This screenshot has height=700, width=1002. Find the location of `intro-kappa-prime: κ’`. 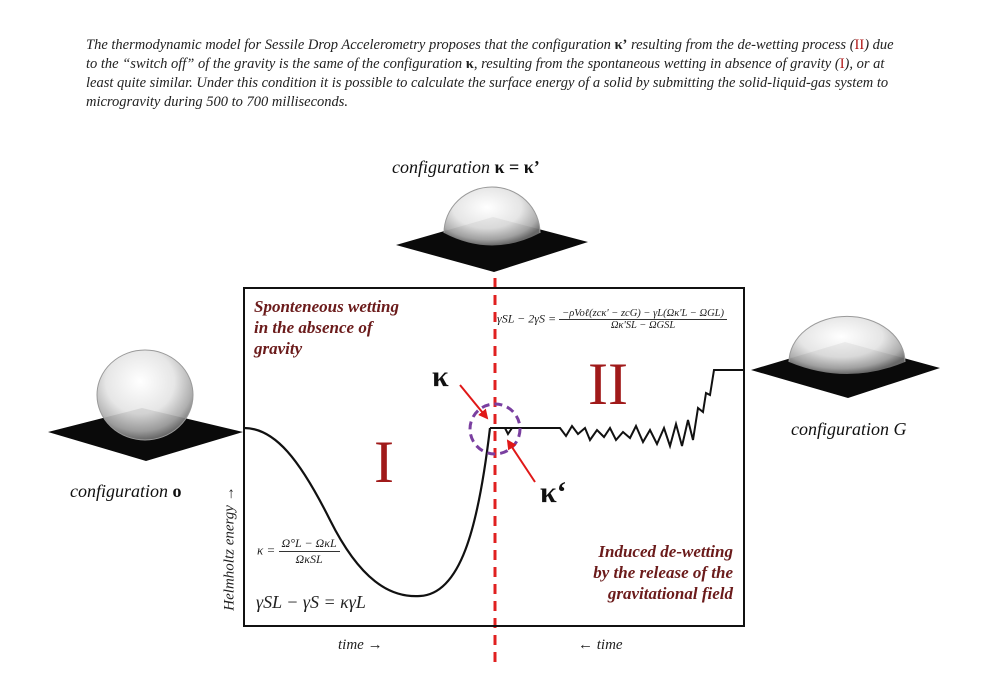

intro-kappa-prime: κ’ is located at coordinates (621, 45).